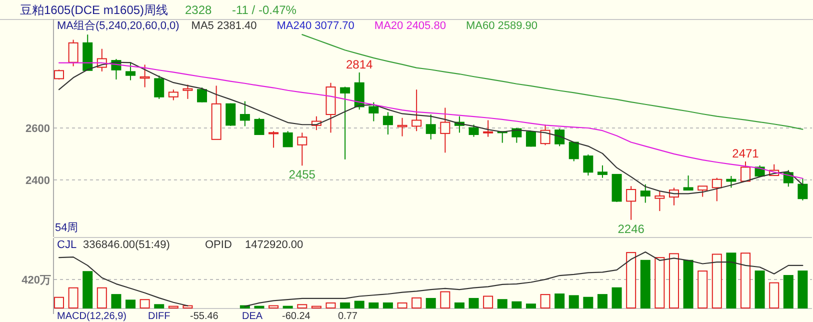 The width and height of the screenshot is (813, 322). Describe the element at coordinates (252, 316) in the screenshot. I see `text: DEA` at that location.